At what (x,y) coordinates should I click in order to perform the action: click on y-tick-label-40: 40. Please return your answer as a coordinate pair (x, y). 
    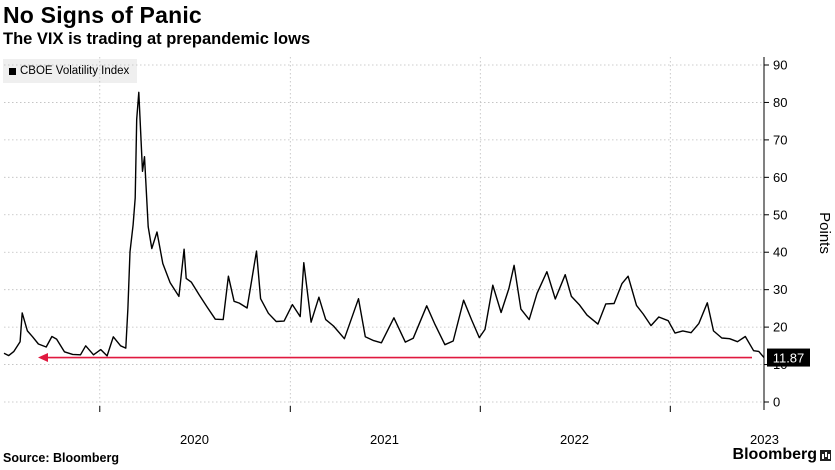
    Looking at the image, I should click on (780, 252).